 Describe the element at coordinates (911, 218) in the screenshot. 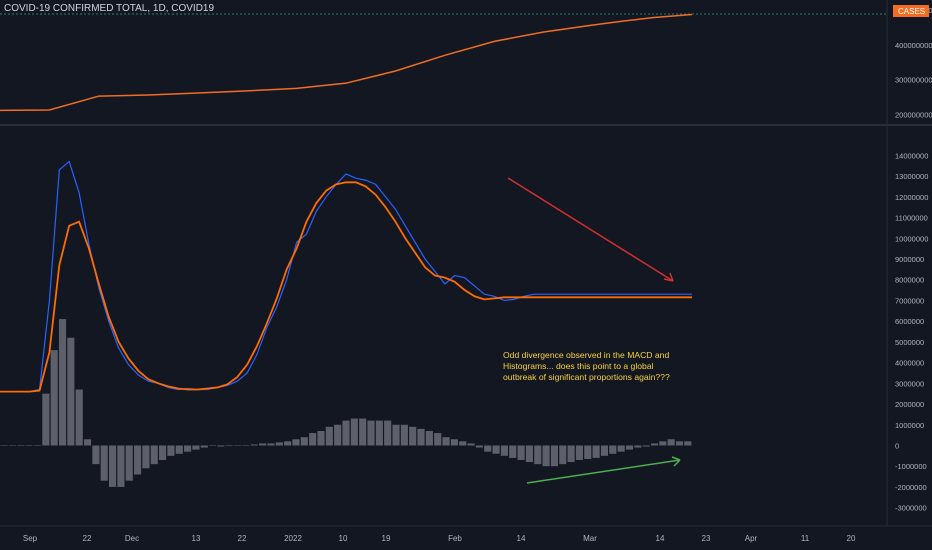

I see `macd-y-tick-label: 11000000` at that location.